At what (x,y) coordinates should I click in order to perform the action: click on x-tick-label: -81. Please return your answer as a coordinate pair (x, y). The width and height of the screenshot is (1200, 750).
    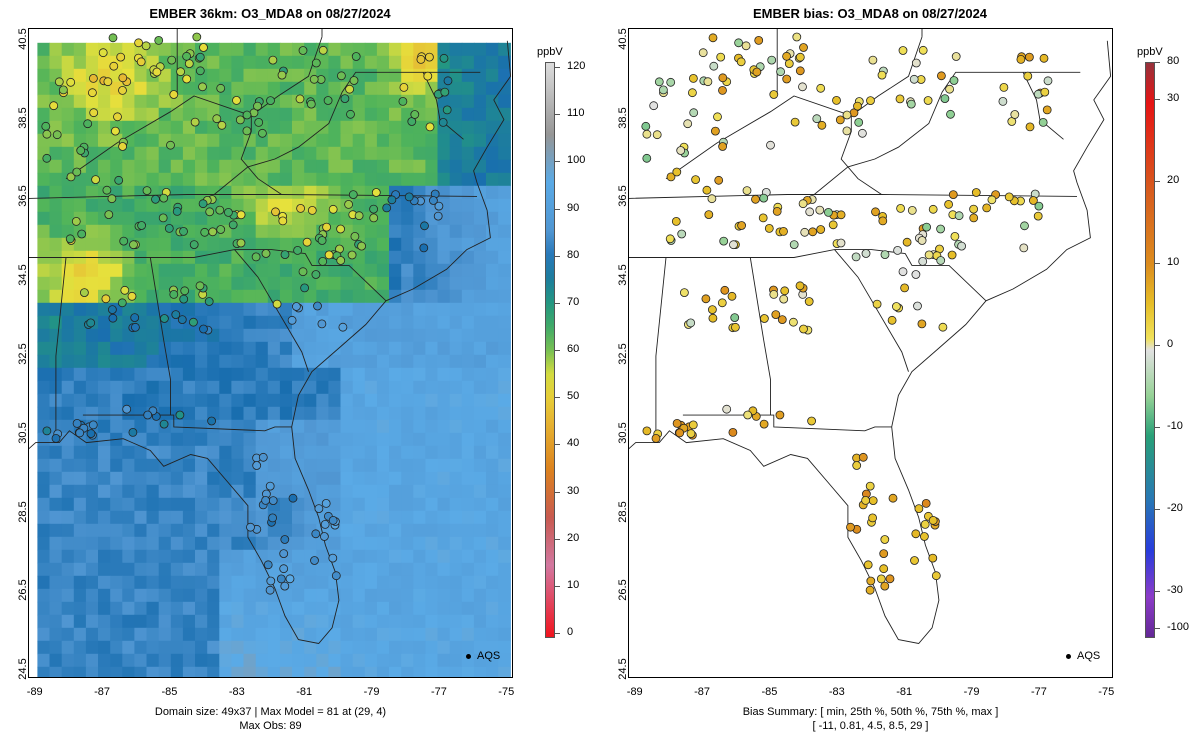
    Looking at the image, I should click on (904, 692).